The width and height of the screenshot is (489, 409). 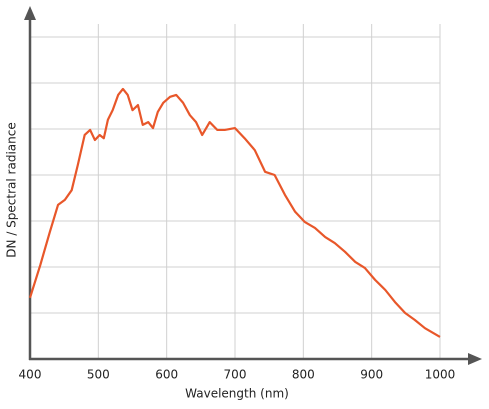 What do you see at coordinates (303, 375) in the screenshot?
I see `x-tick-label: 800` at bounding box center [303, 375].